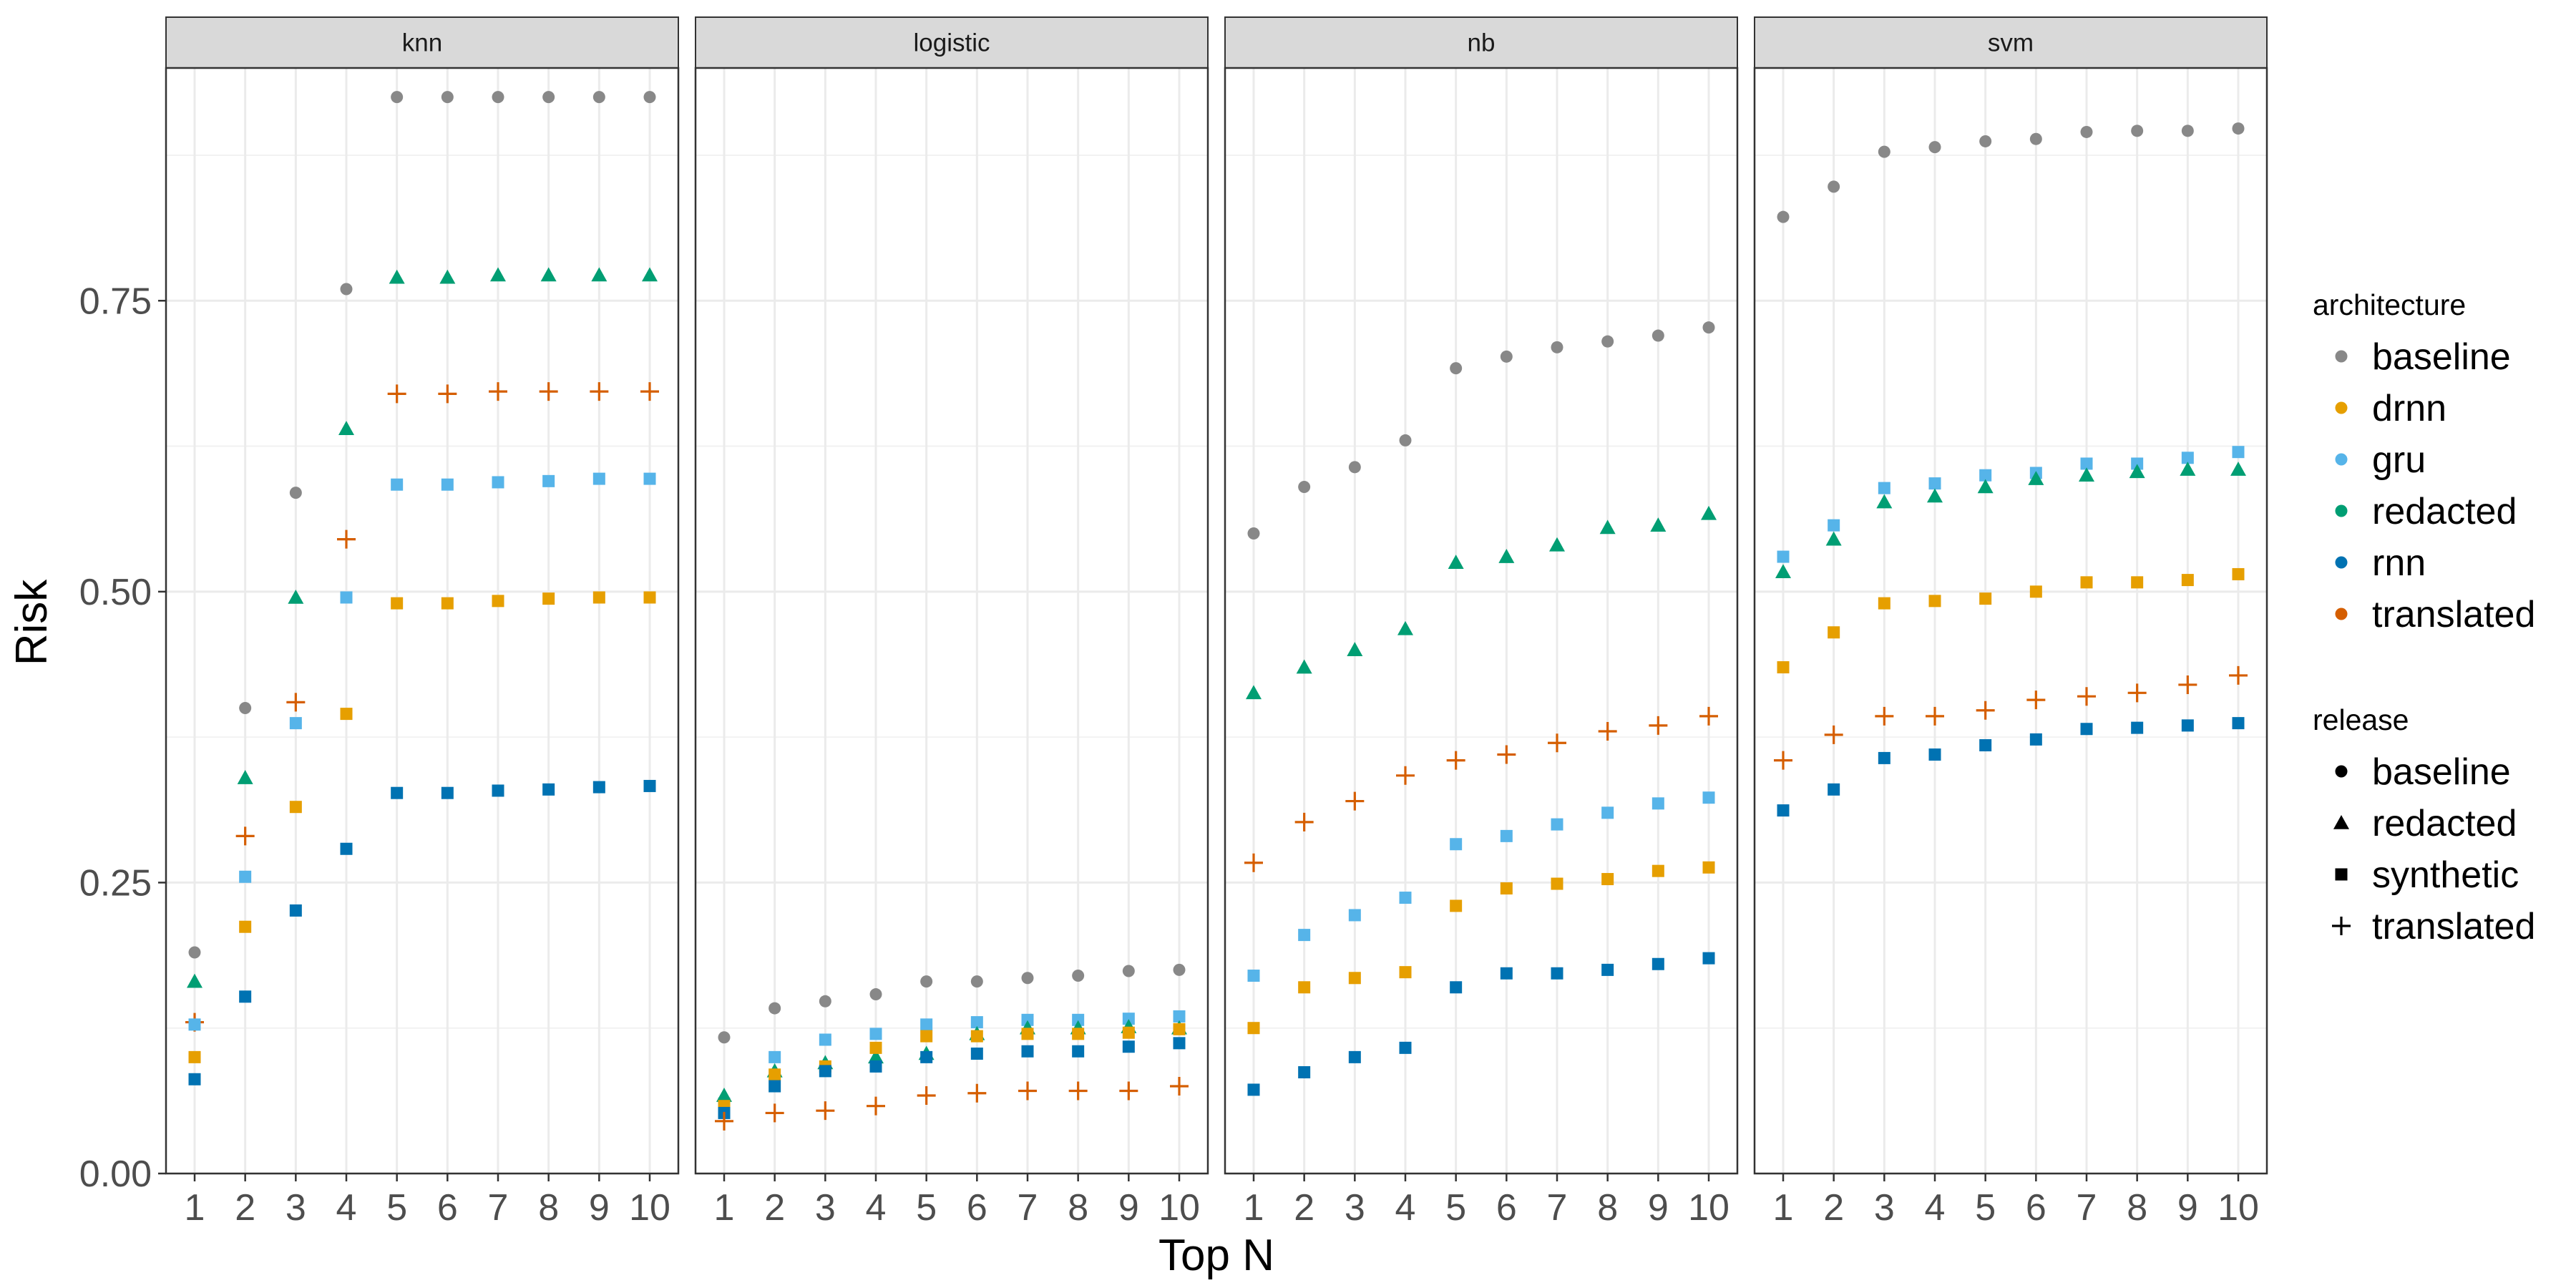 This screenshot has height=1288, width=2576. What do you see at coordinates (1557, 1208) in the screenshot?
I see `x-tick-label: 7` at bounding box center [1557, 1208].